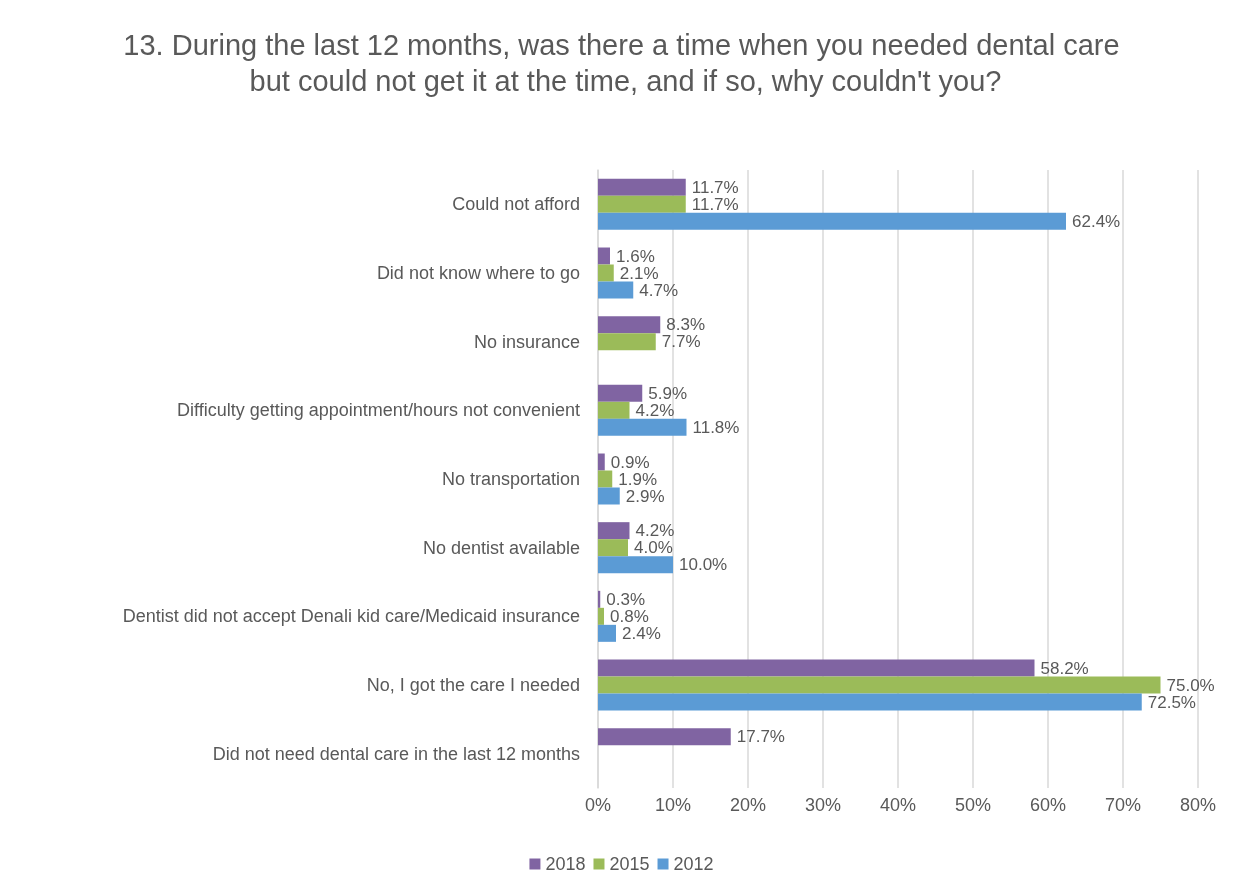  I want to click on data-label: 17.7%, so click(760, 737).